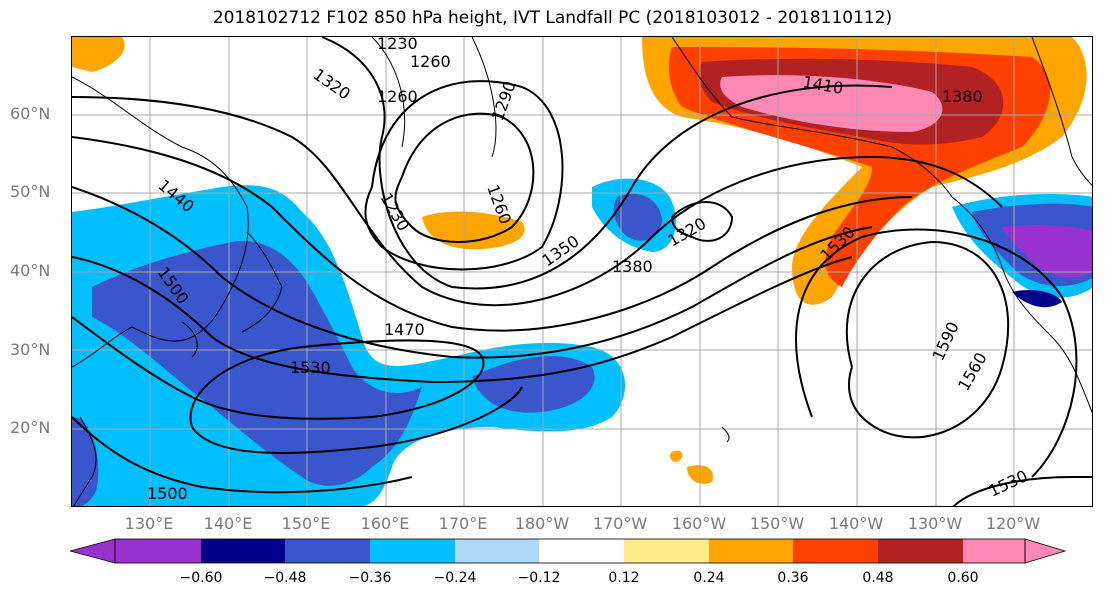 This screenshot has width=1105, height=601. I want to click on colorbar-outline, so click(570, 551).